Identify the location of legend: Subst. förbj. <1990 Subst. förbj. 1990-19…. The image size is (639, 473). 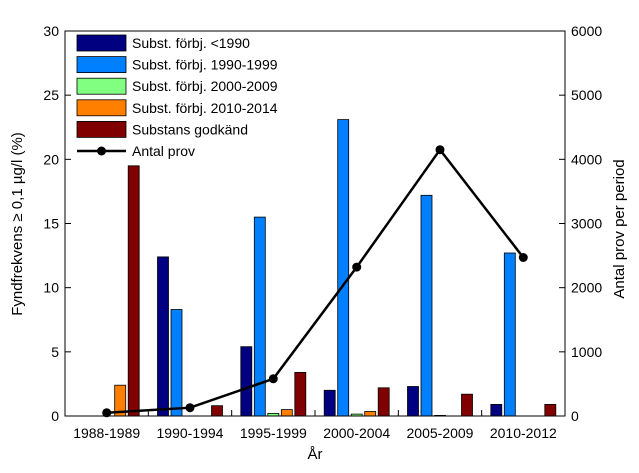
(175, 96).